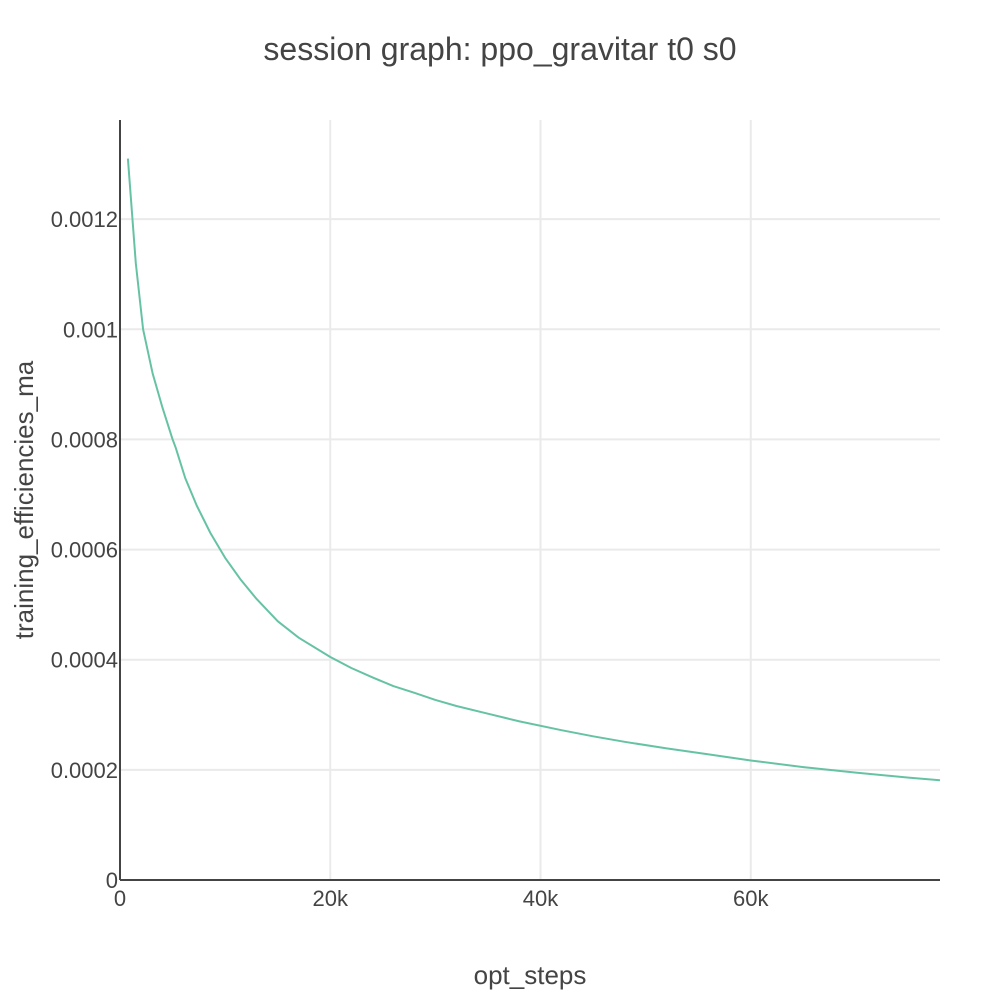 The image size is (1000, 1000). I want to click on y-tick-label: 0, so click(112, 880).